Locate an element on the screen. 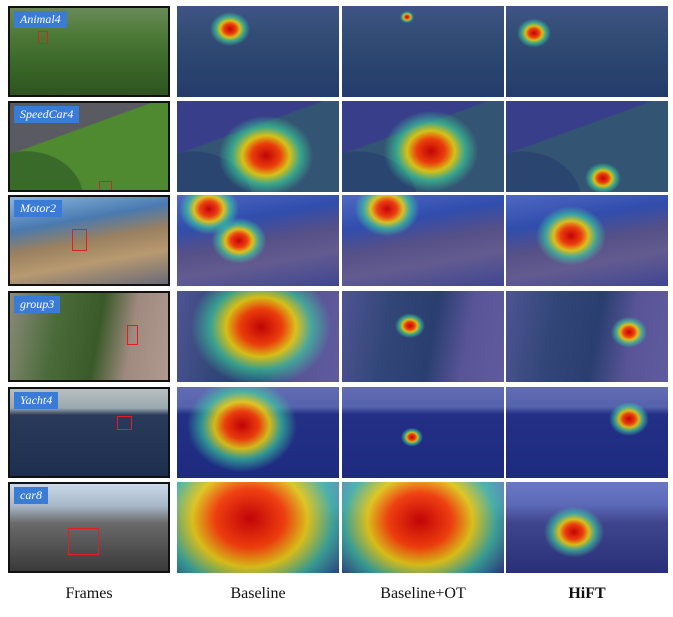  frame-image: group3 is located at coordinates (89, 336).